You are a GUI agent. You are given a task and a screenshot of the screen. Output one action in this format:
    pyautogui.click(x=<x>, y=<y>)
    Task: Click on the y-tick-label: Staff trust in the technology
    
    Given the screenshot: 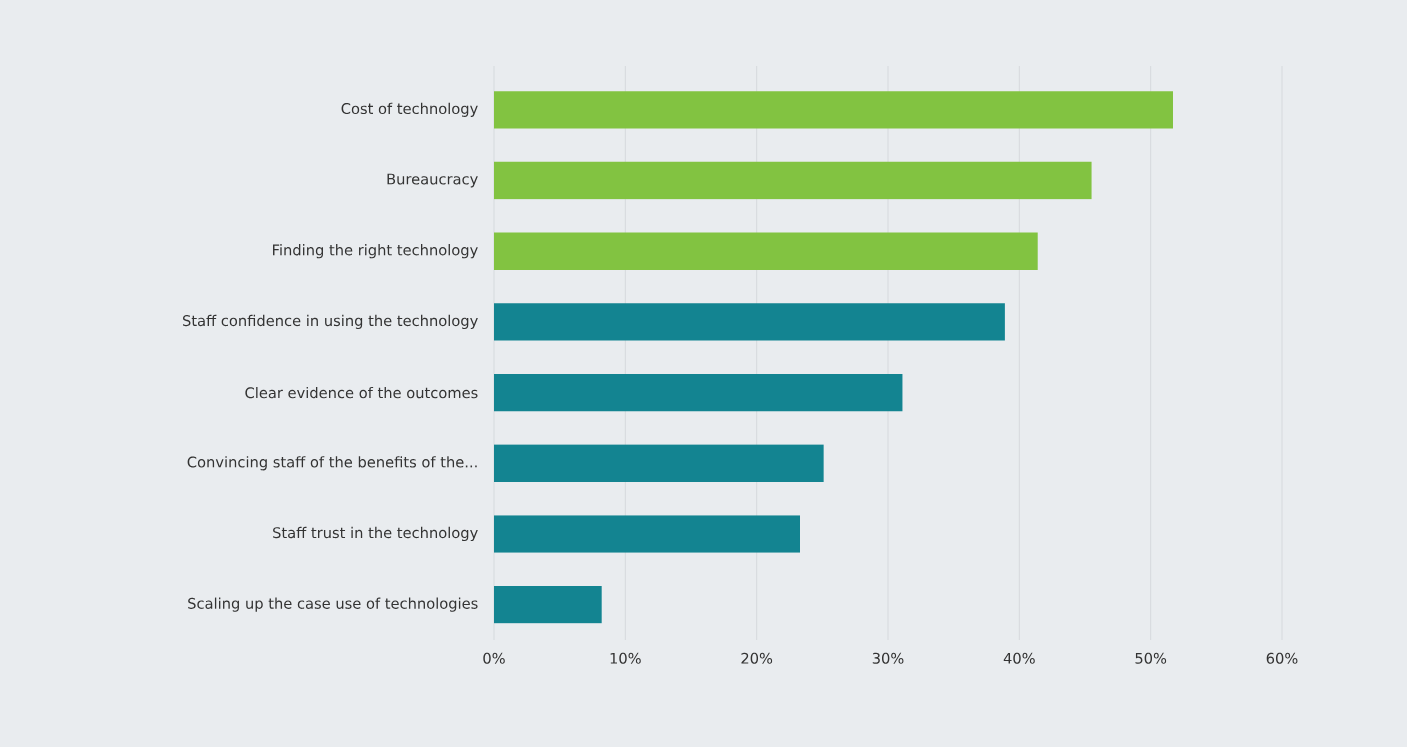 What is the action you would take?
    pyautogui.click(x=375, y=534)
    